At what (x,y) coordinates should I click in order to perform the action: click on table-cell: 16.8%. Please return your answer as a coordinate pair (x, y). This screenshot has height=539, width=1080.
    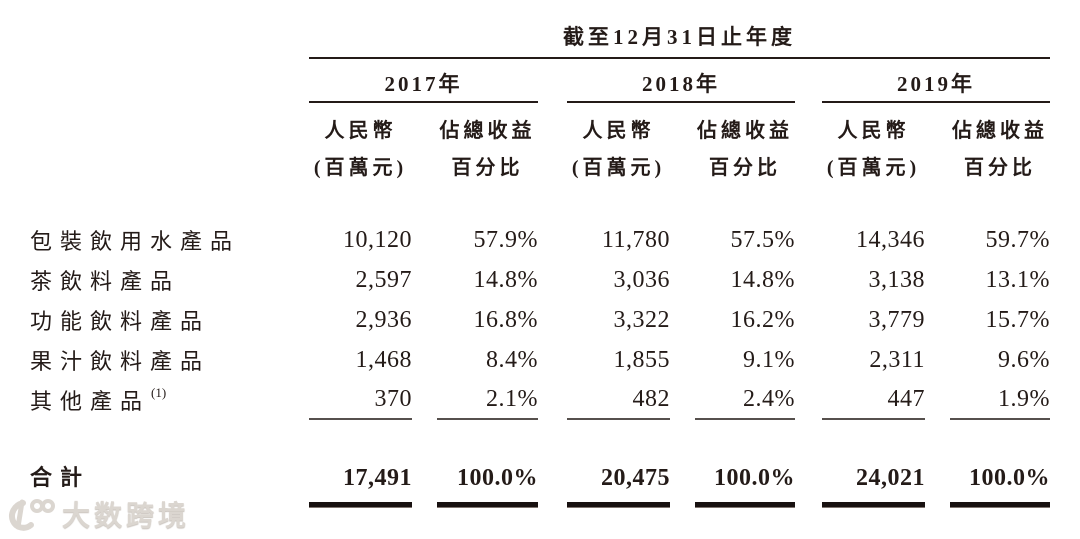
    Looking at the image, I should click on (505, 319).